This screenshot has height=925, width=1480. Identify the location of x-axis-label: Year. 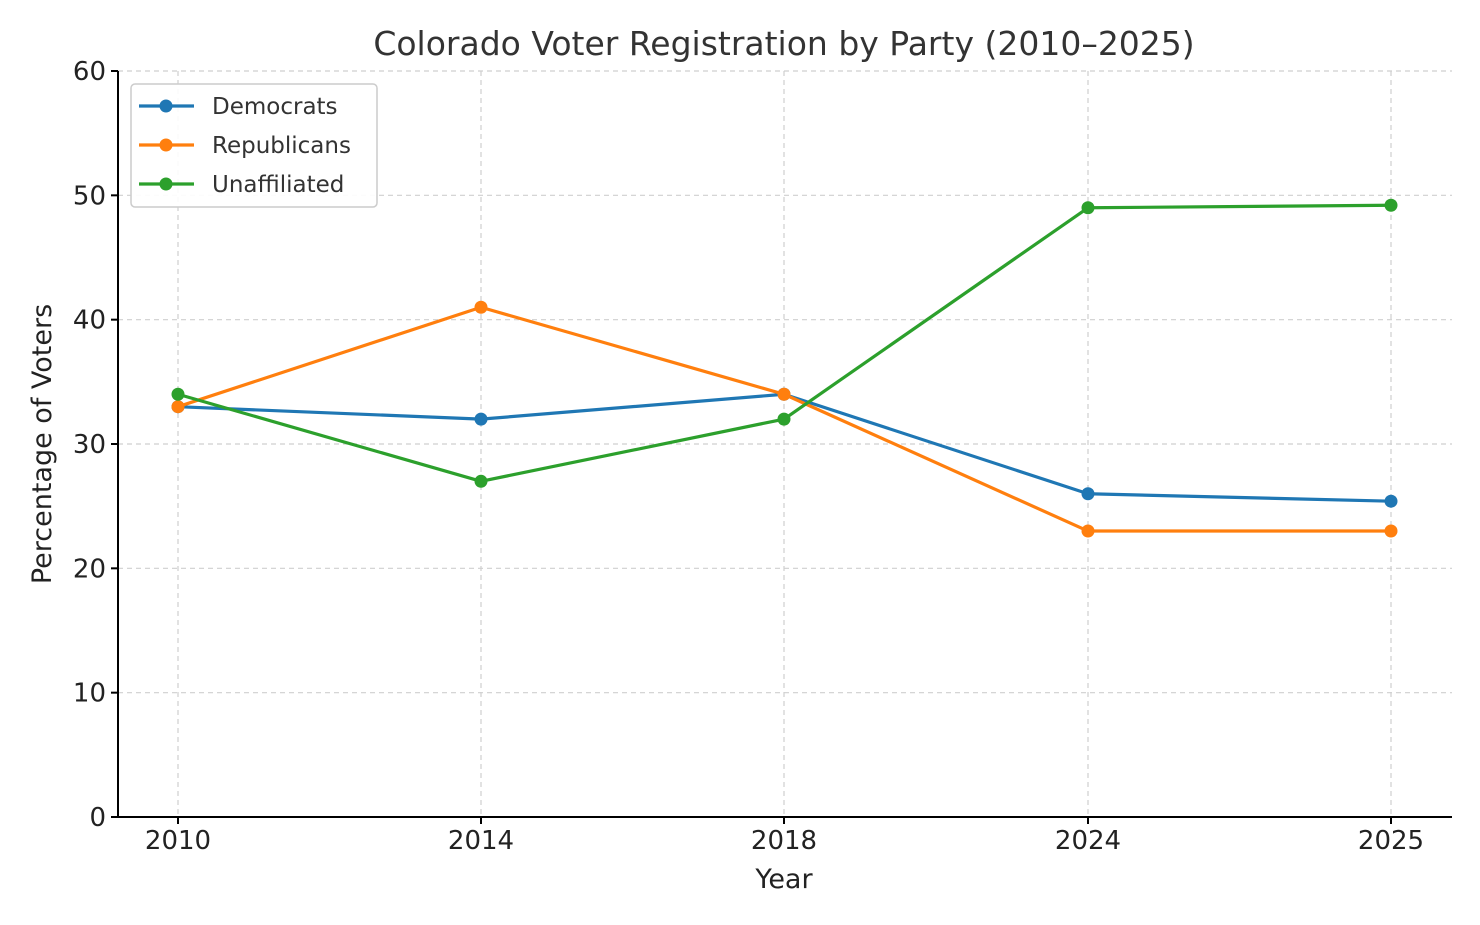
(783, 879).